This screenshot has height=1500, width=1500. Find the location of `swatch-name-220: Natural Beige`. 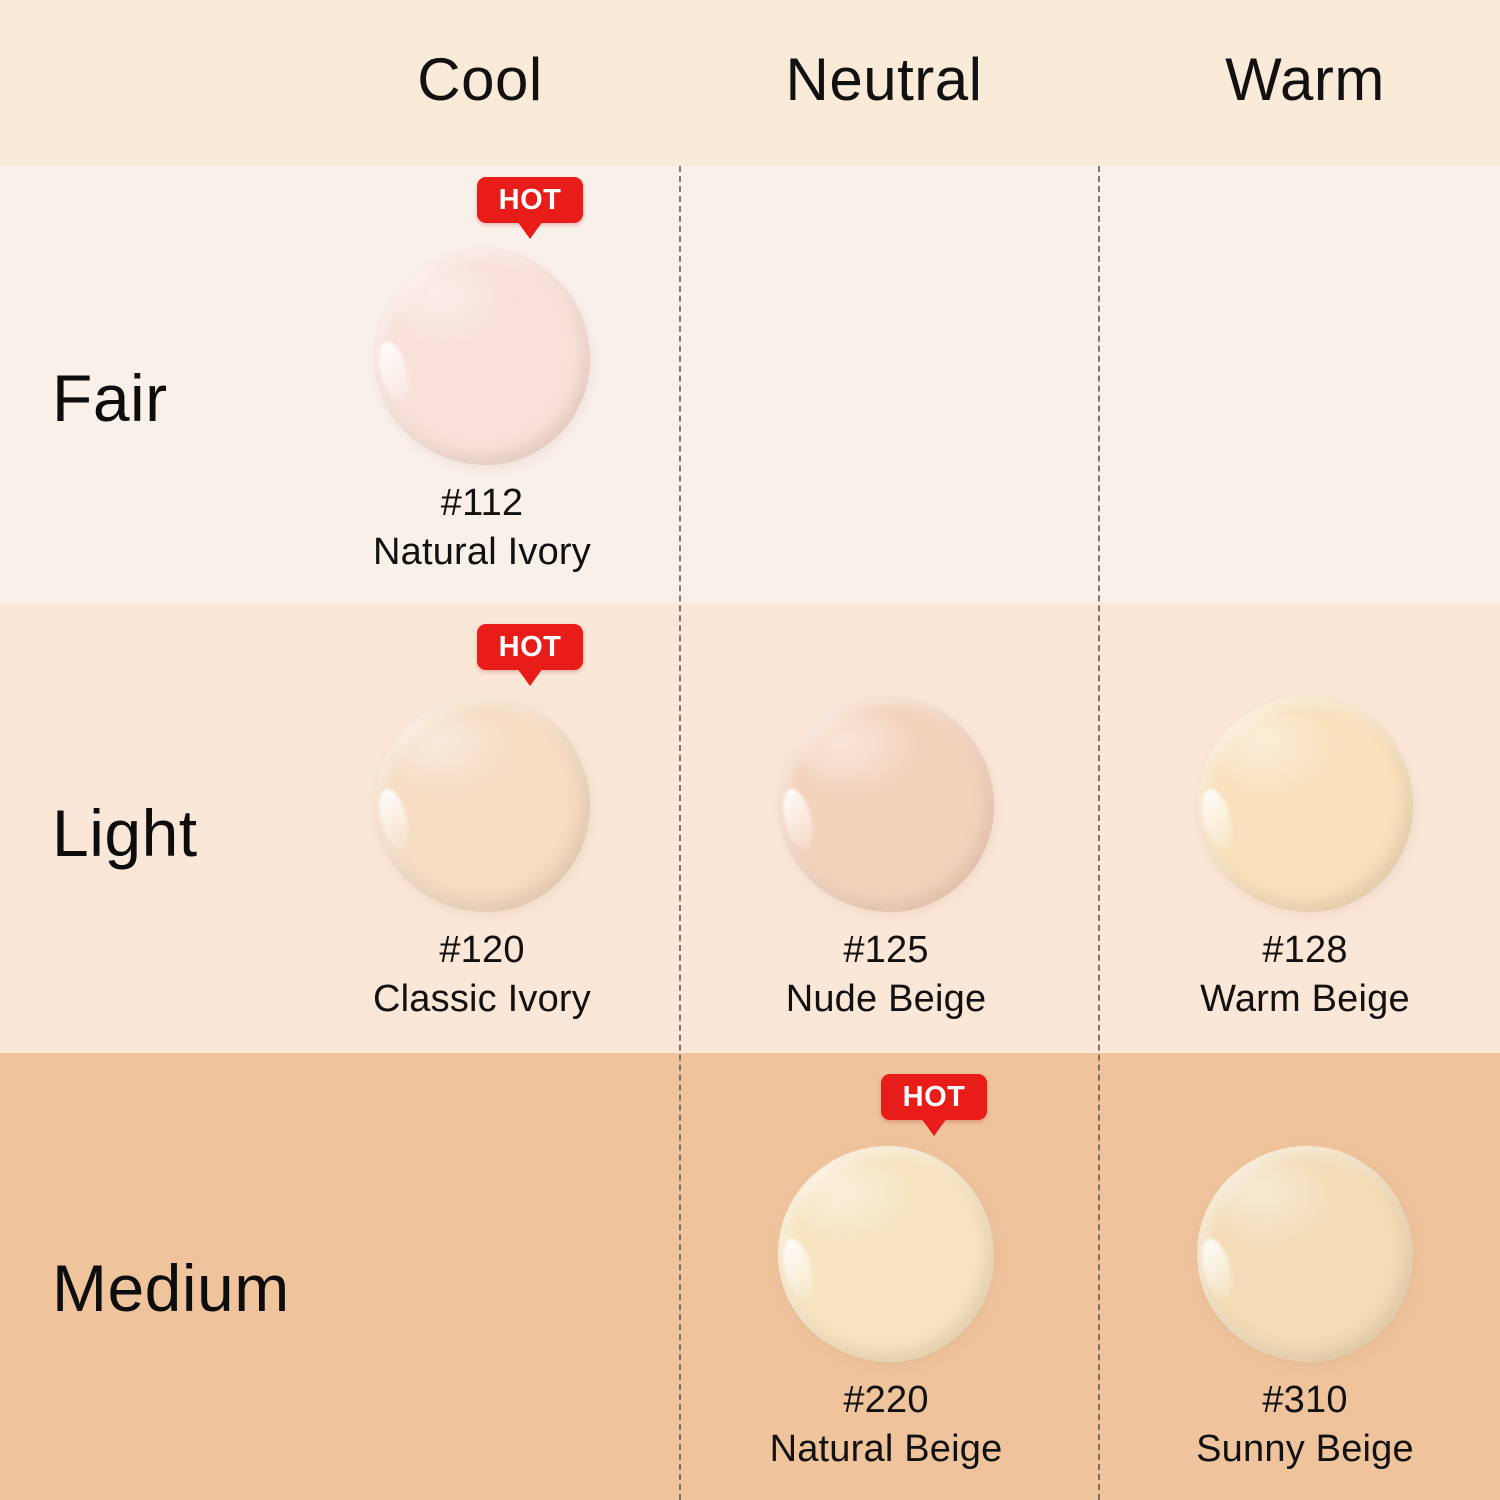

swatch-name-220: Natural Beige is located at coordinates (886, 1449).